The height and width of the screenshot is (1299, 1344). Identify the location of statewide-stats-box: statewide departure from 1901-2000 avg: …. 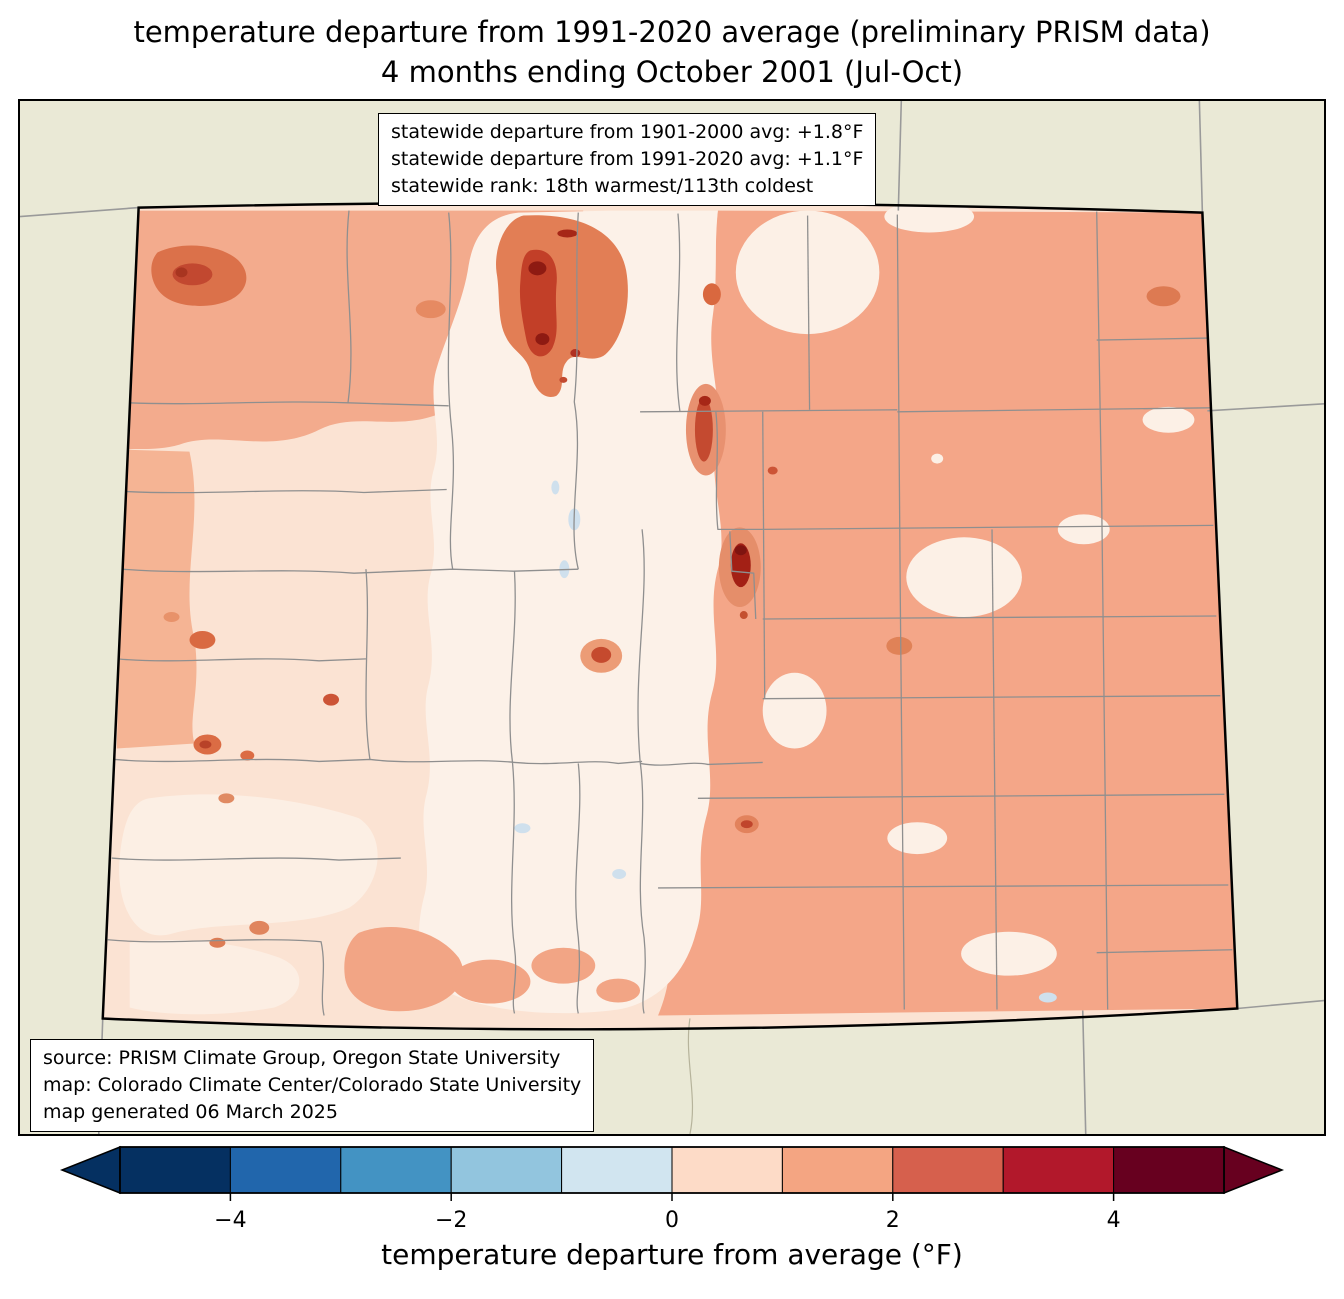
(627, 159).